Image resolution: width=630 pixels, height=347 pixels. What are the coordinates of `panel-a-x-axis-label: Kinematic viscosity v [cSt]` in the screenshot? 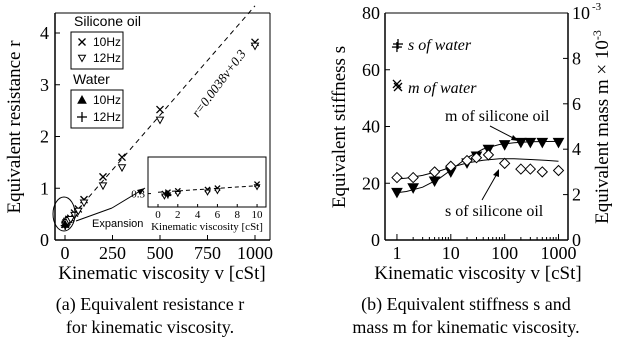 It's located at (161, 273).